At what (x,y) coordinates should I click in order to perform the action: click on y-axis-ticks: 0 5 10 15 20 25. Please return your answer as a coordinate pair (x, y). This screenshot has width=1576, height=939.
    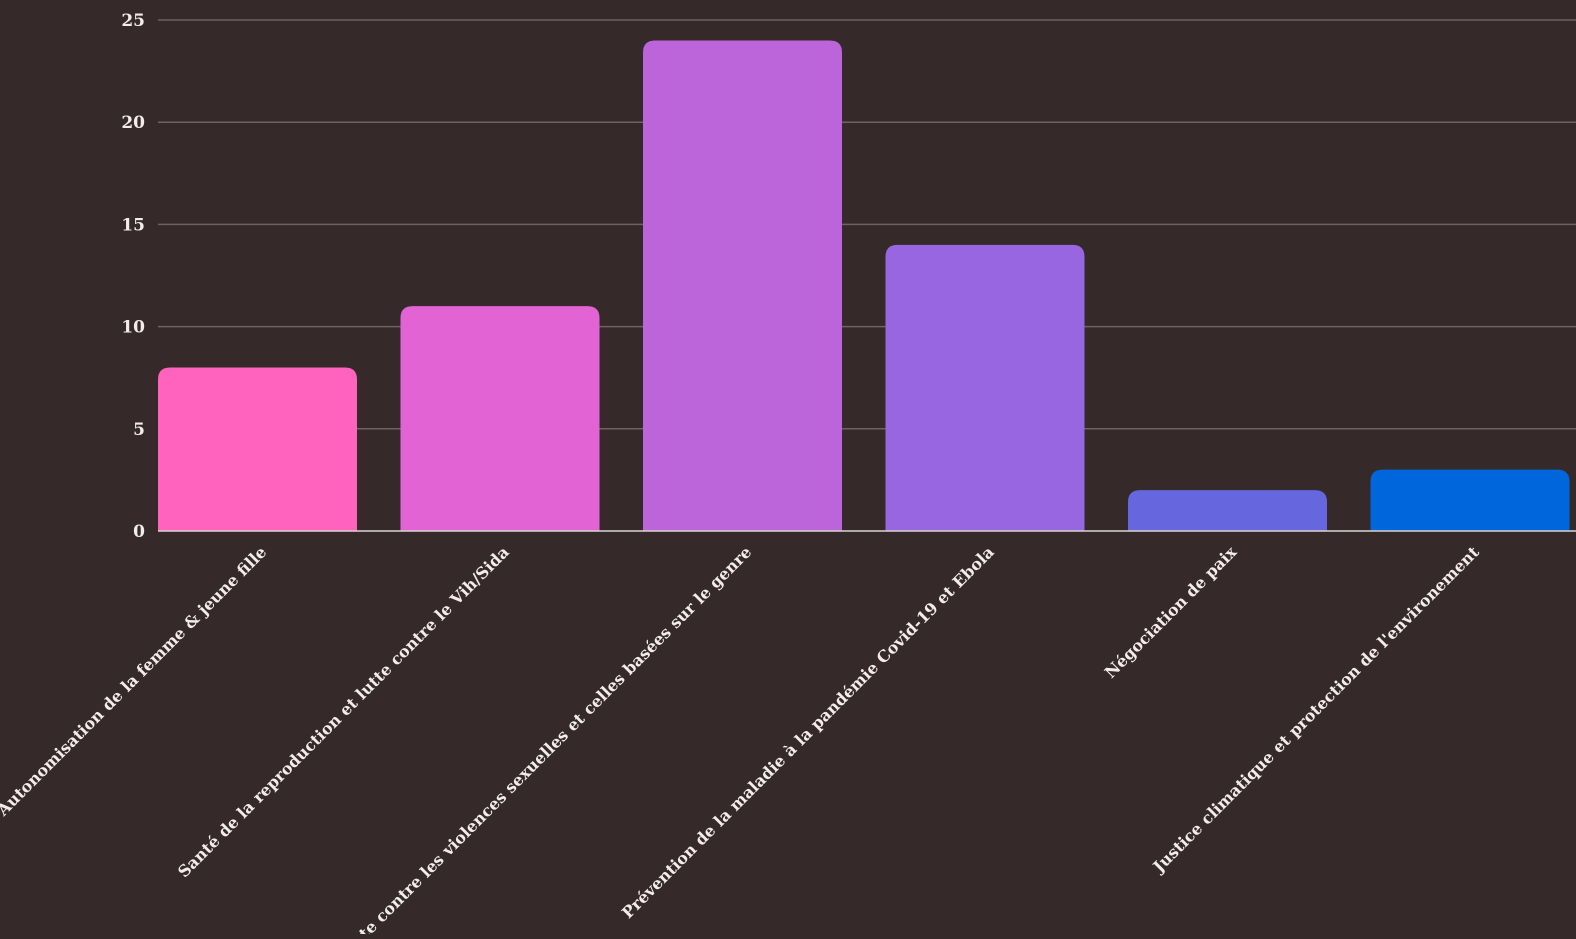
    Looking at the image, I should click on (133, 276).